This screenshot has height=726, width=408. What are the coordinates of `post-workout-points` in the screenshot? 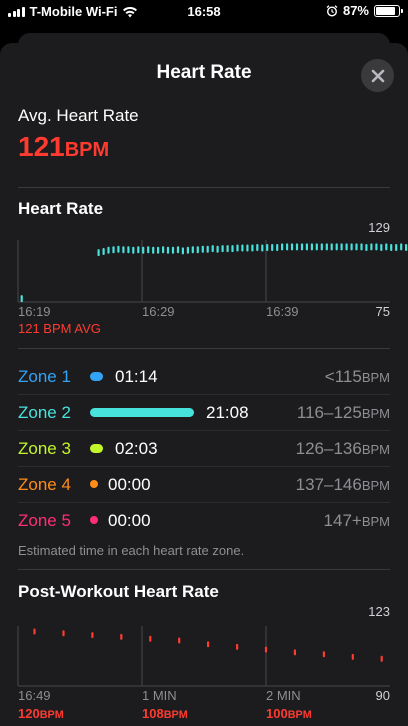 It's located at (208, 645).